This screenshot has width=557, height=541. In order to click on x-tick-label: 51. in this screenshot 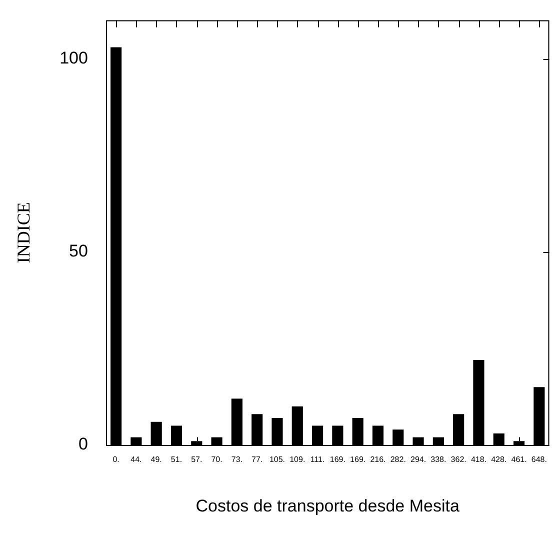, I will do `click(176, 459)`.